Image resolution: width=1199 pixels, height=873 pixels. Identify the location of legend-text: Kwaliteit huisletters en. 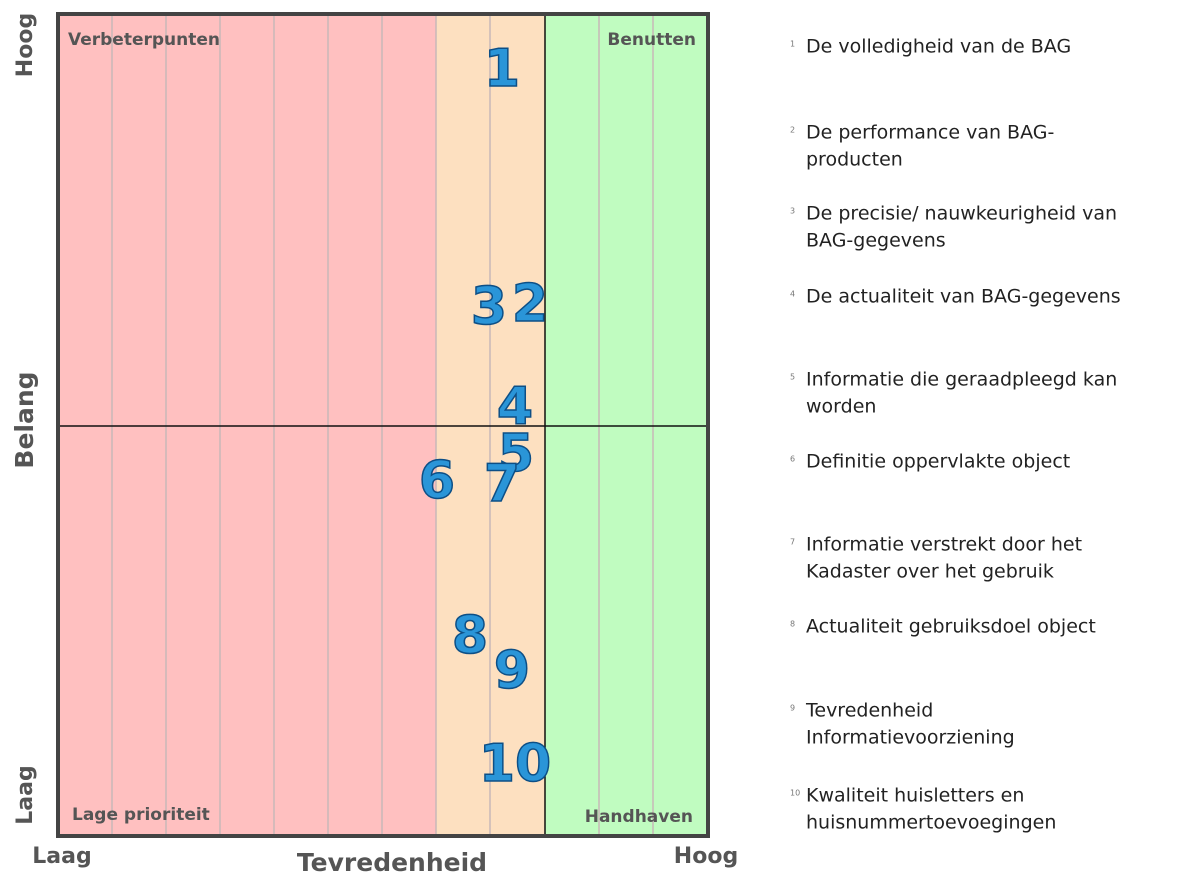
(915, 796).